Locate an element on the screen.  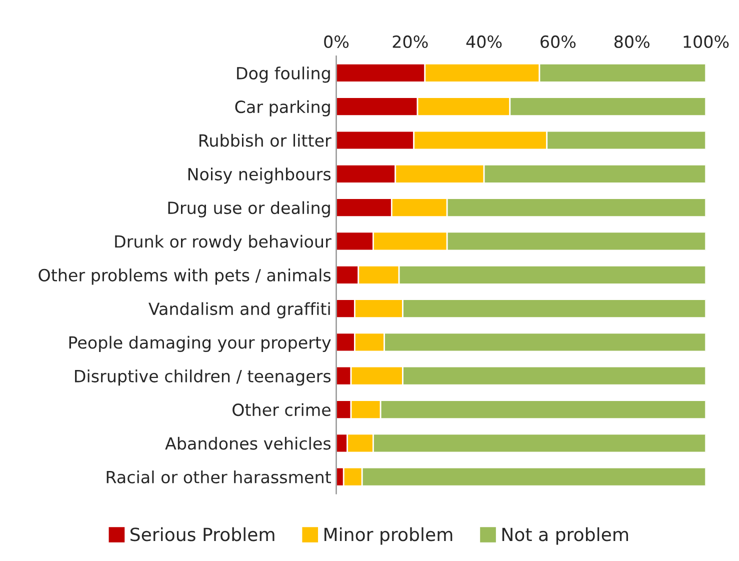
y-tick-label: Car parking is located at coordinates (282, 108).